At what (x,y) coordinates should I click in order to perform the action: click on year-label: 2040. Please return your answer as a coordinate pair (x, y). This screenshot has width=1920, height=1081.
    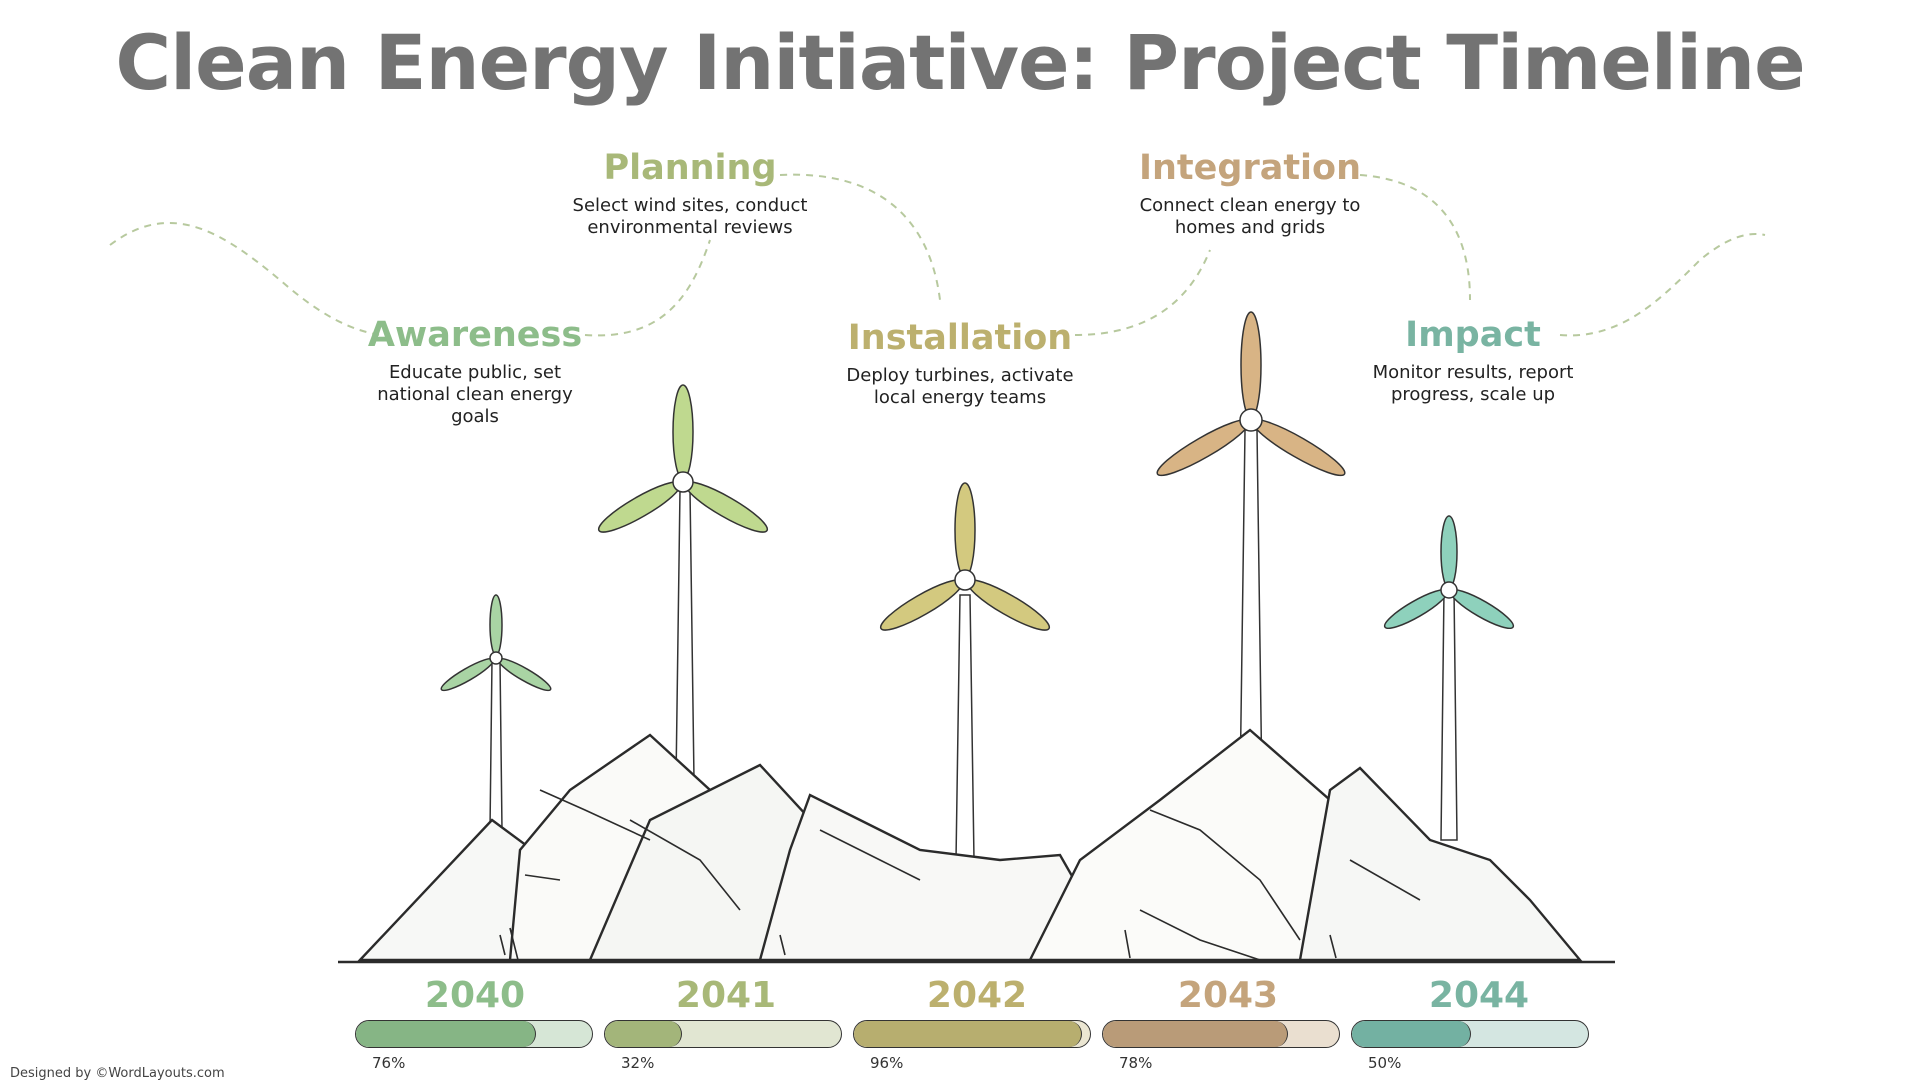
    Looking at the image, I should click on (475, 995).